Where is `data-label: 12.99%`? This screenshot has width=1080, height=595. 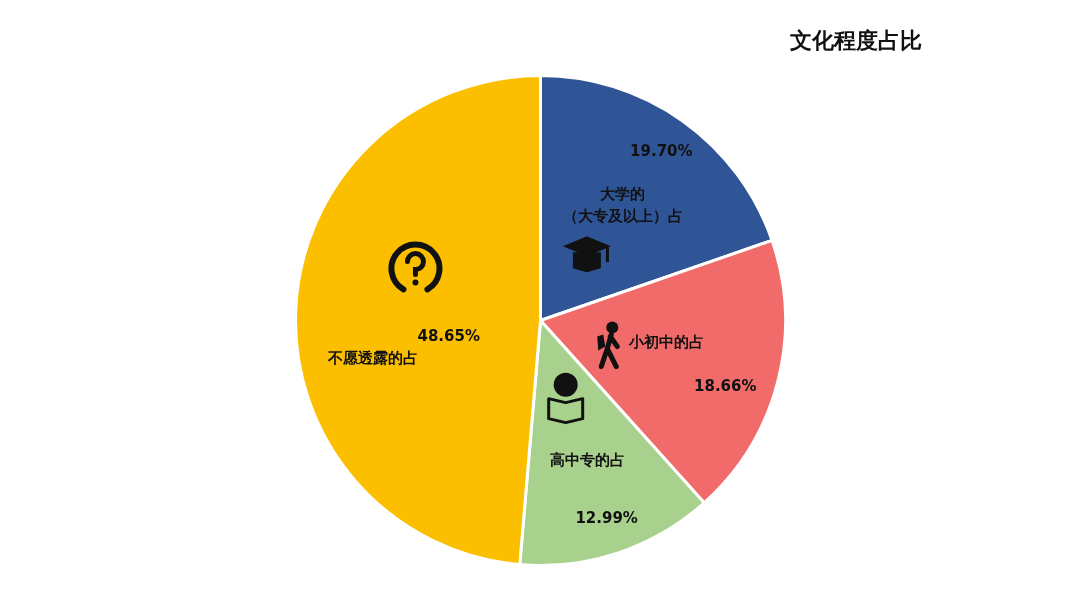 data-label: 12.99% is located at coordinates (606, 517).